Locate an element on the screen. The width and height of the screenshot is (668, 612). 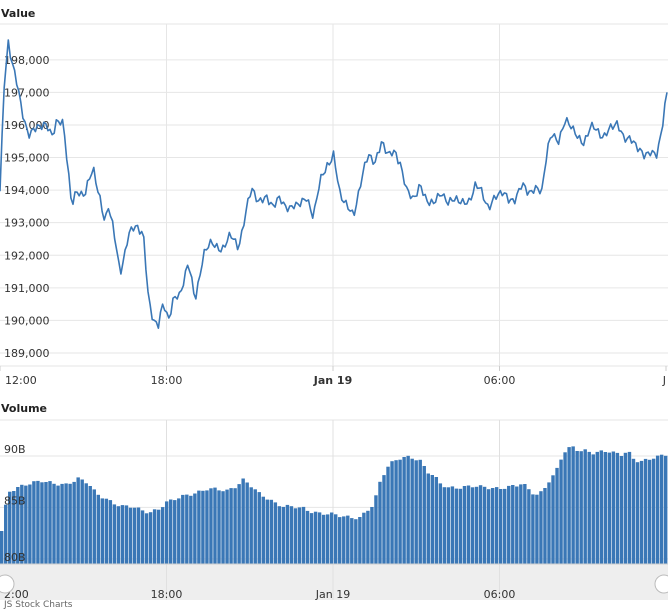
price-x-tick-label: 06:00 is located at coordinates (500, 380).